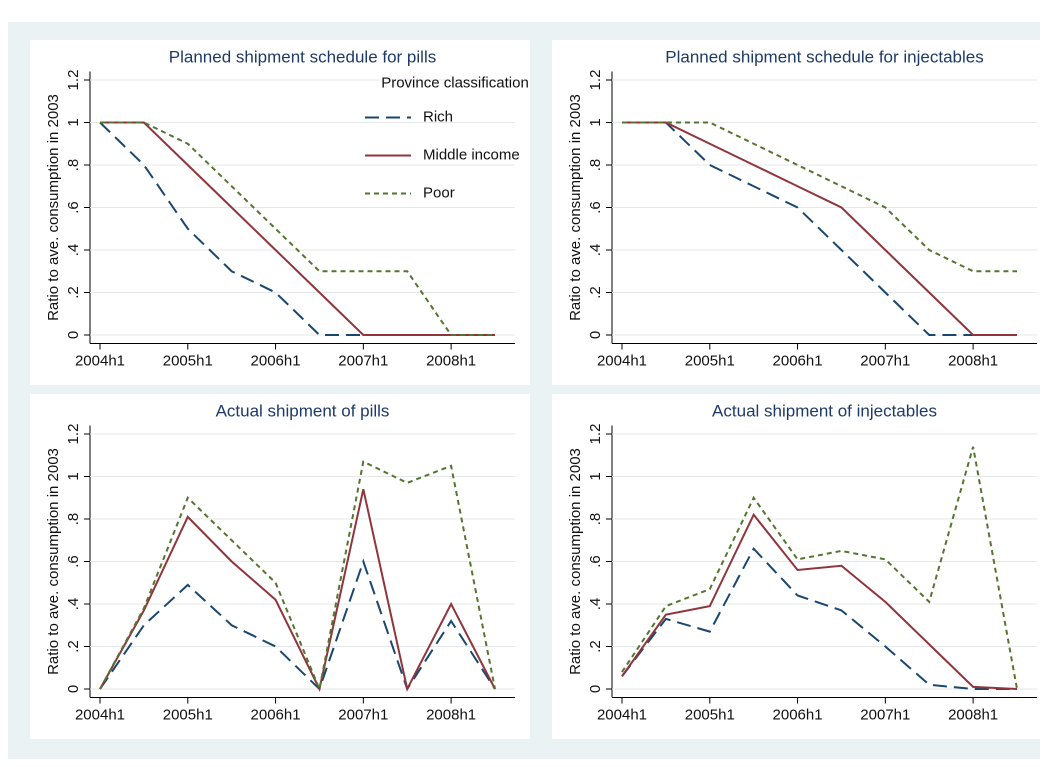  Describe the element at coordinates (471, 154) in the screenshot. I see `legend-label: Middle income` at that location.